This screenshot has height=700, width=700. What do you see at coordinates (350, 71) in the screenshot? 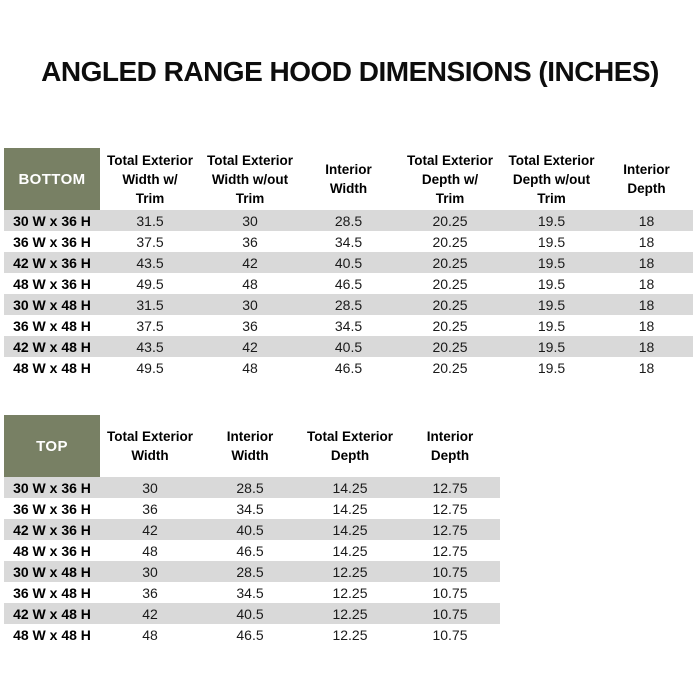
I see `page-title: ANGLED RANGE HOOD DIMENSIONS (INCHES)` at bounding box center [350, 71].